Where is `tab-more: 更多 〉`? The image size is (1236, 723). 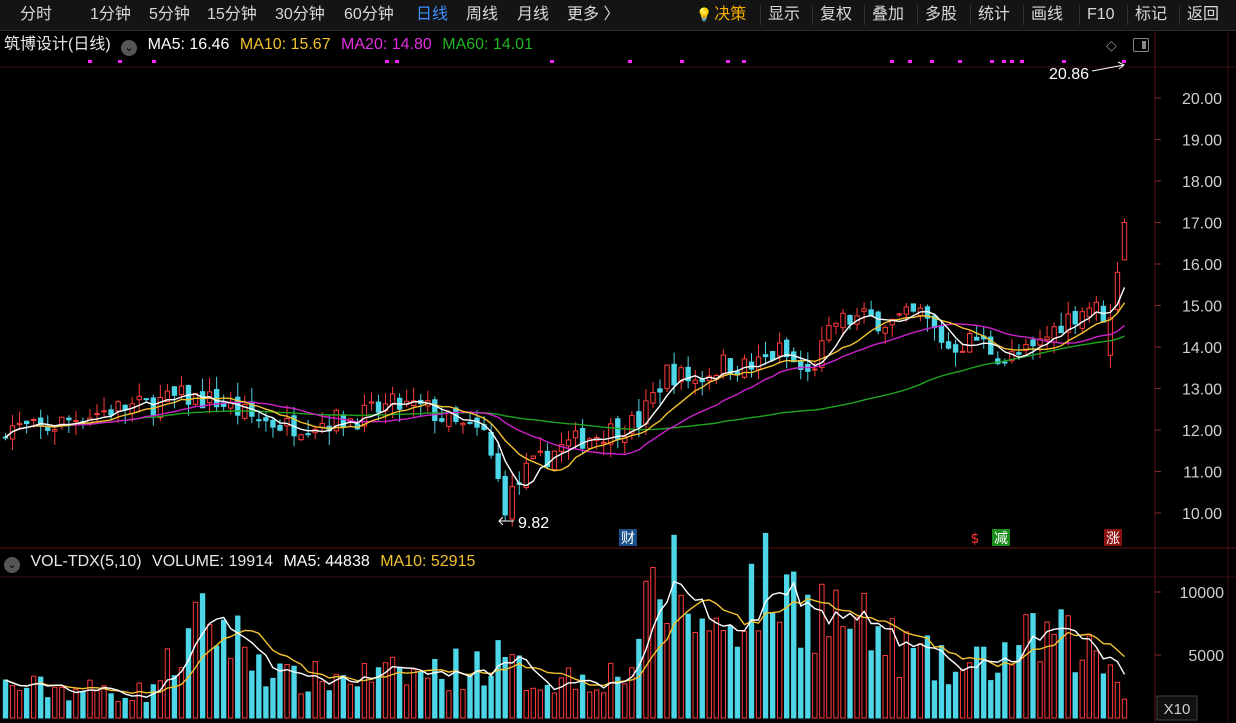
tab-more: 更多 〉 is located at coordinates (593, 14).